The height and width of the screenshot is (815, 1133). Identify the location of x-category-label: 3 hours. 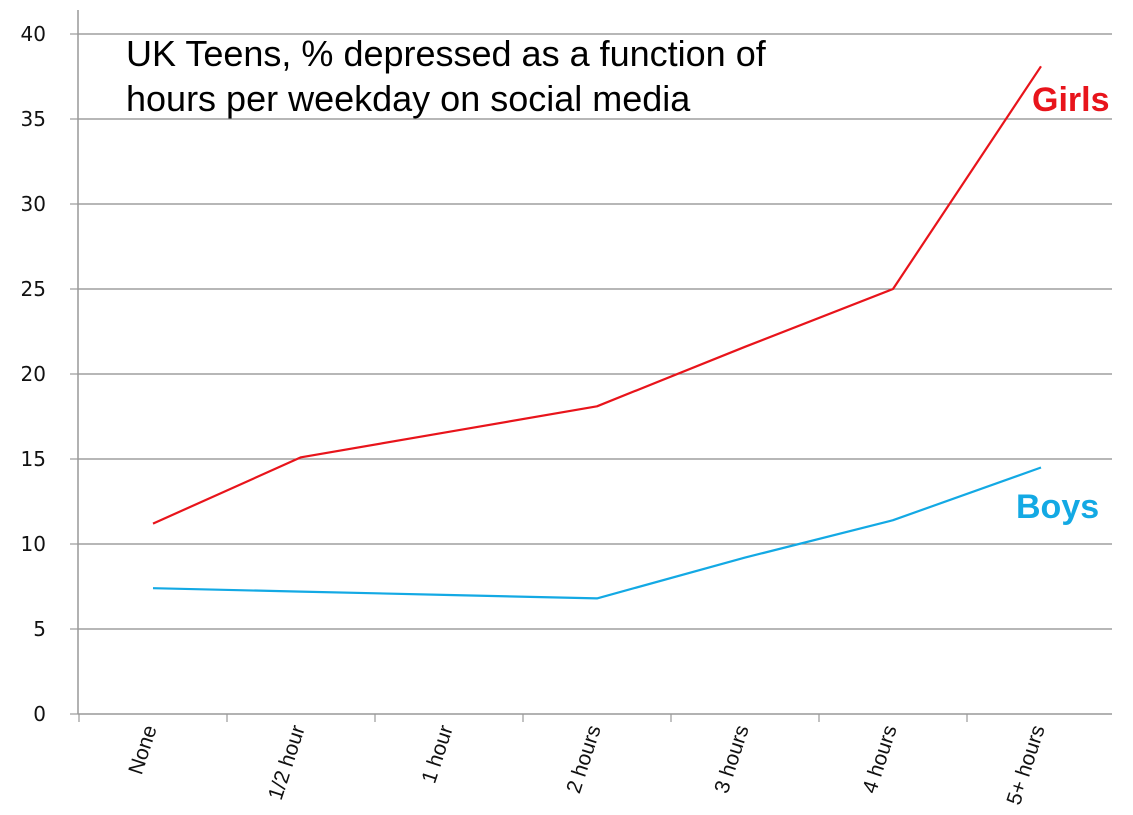
(732, 759).